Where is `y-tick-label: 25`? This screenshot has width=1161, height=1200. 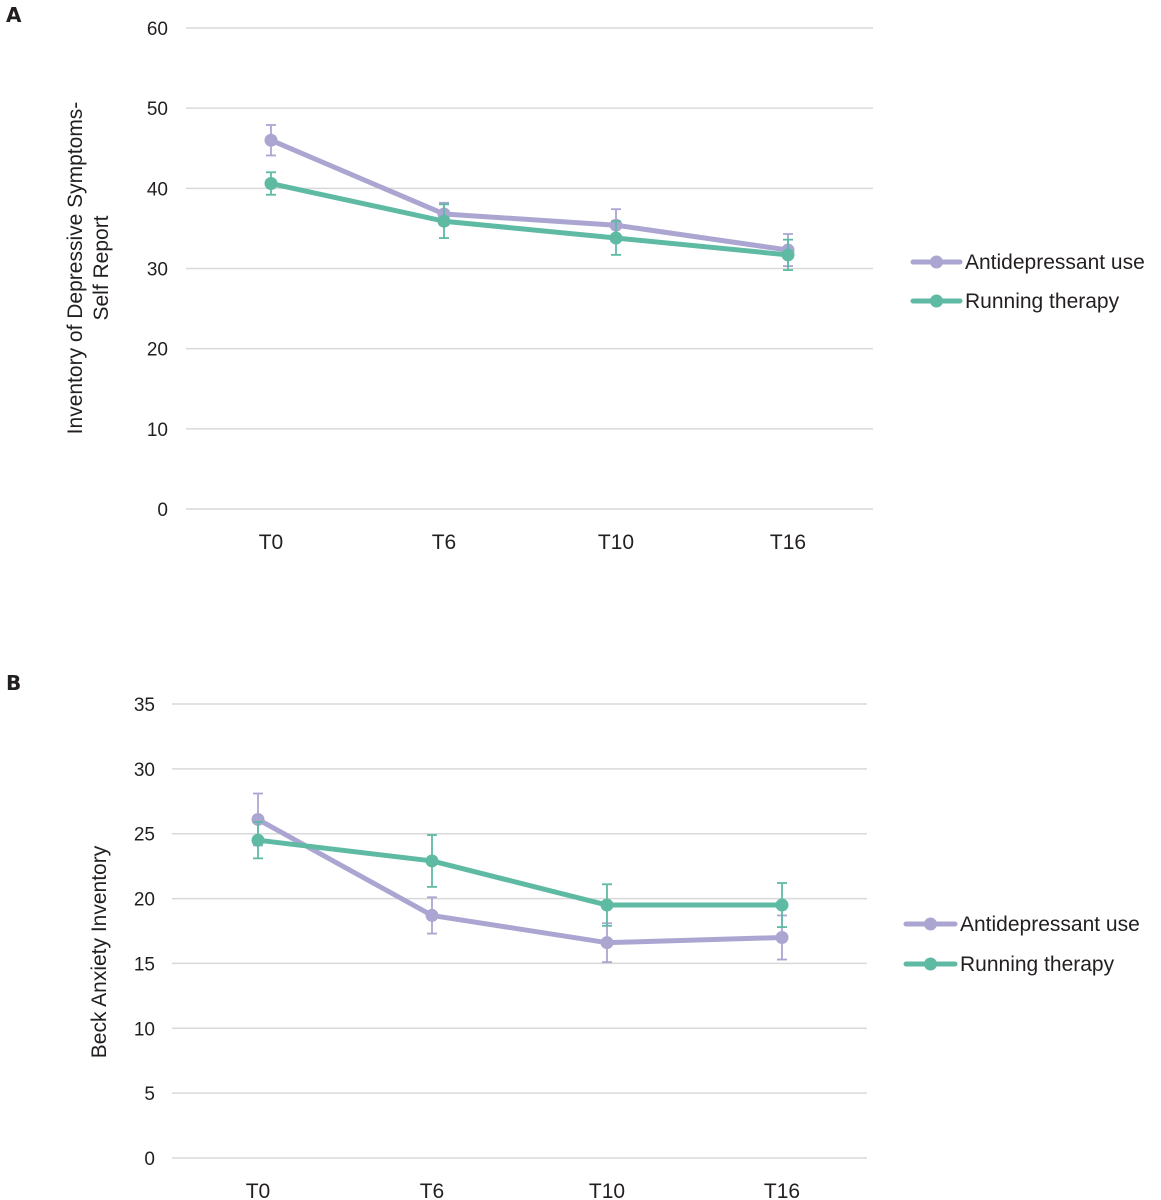 y-tick-label: 25 is located at coordinates (144, 835).